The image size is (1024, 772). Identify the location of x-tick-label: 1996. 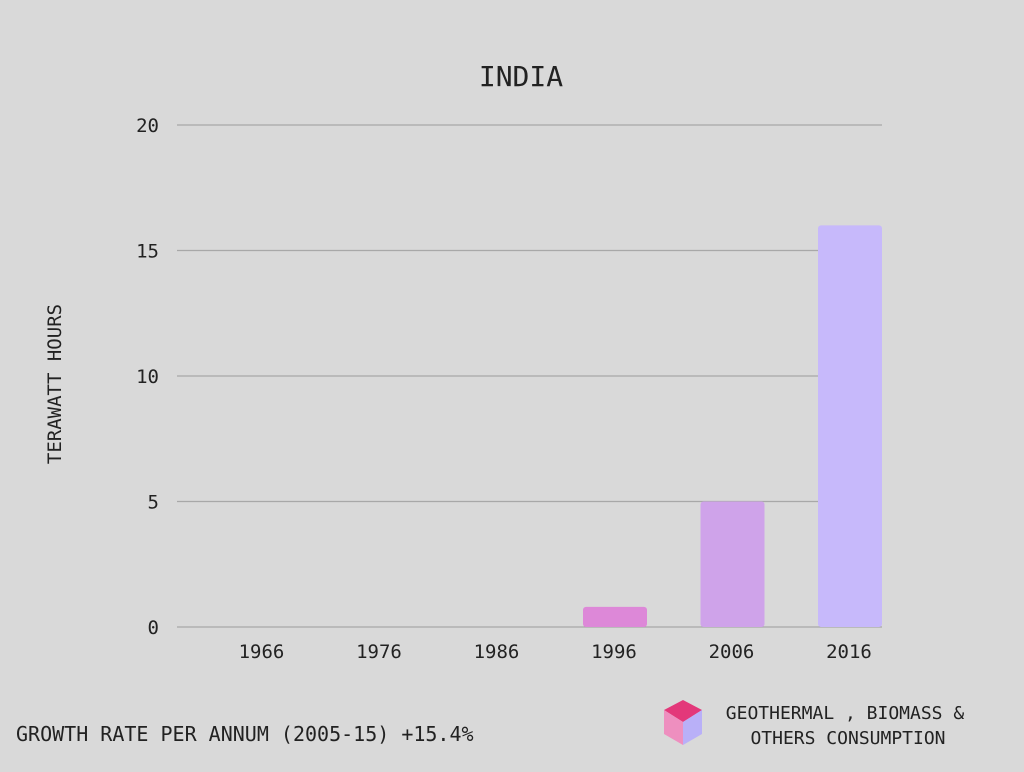
(614, 652).